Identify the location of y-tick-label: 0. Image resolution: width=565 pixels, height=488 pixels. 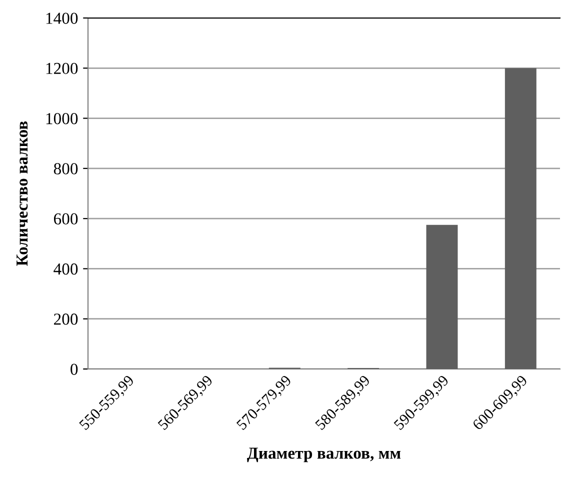
(74, 369).